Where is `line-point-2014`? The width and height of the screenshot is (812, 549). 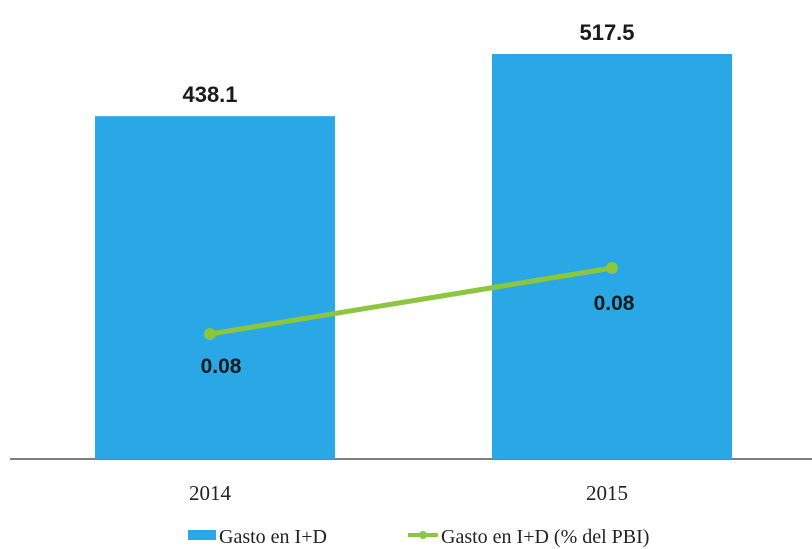
line-point-2014 is located at coordinates (210, 334).